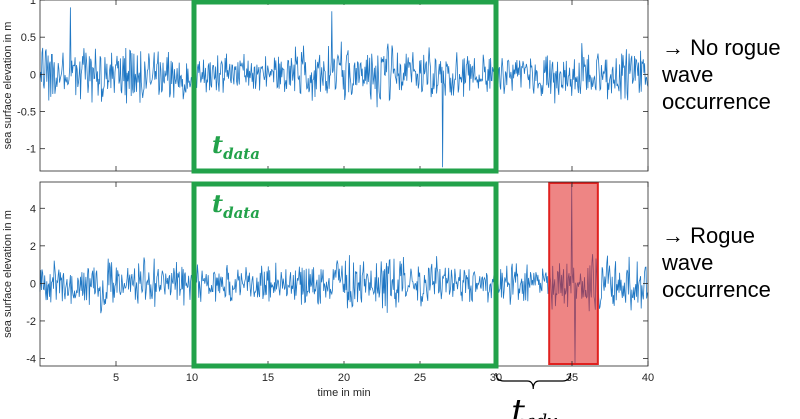 The image size is (800, 419). Describe the element at coordinates (116, 378) in the screenshot. I see `x-tick-label: 5` at that location.